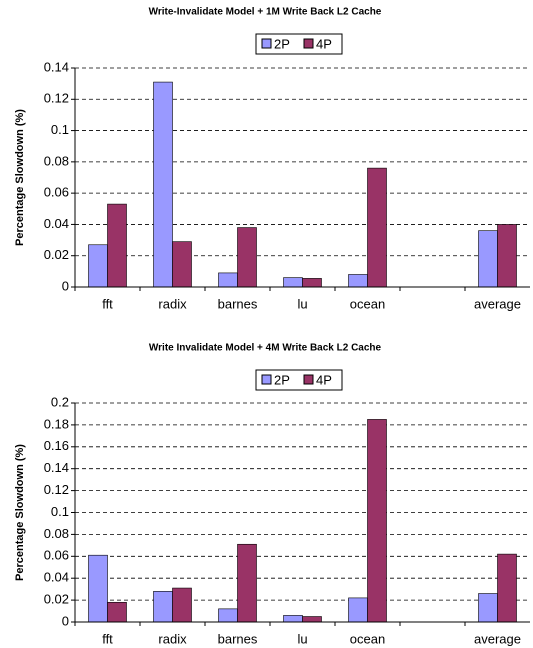 This screenshot has height=648, width=533. I want to click on y-tick-label: 0.2, so click(60, 401).